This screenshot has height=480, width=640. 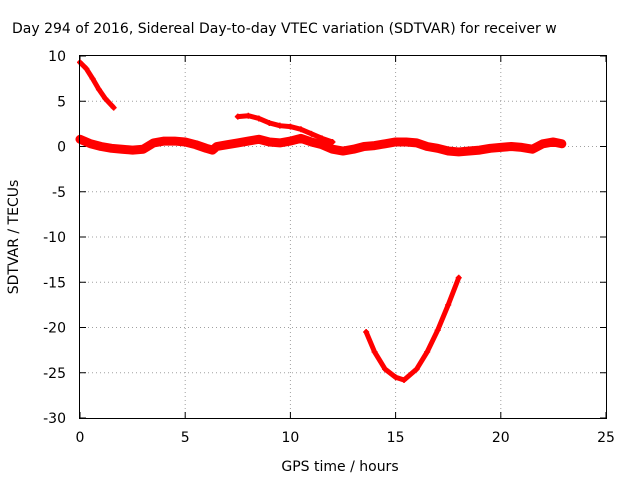 What do you see at coordinates (61, 148) in the screenshot?
I see `y-tick-label: 0` at bounding box center [61, 148].